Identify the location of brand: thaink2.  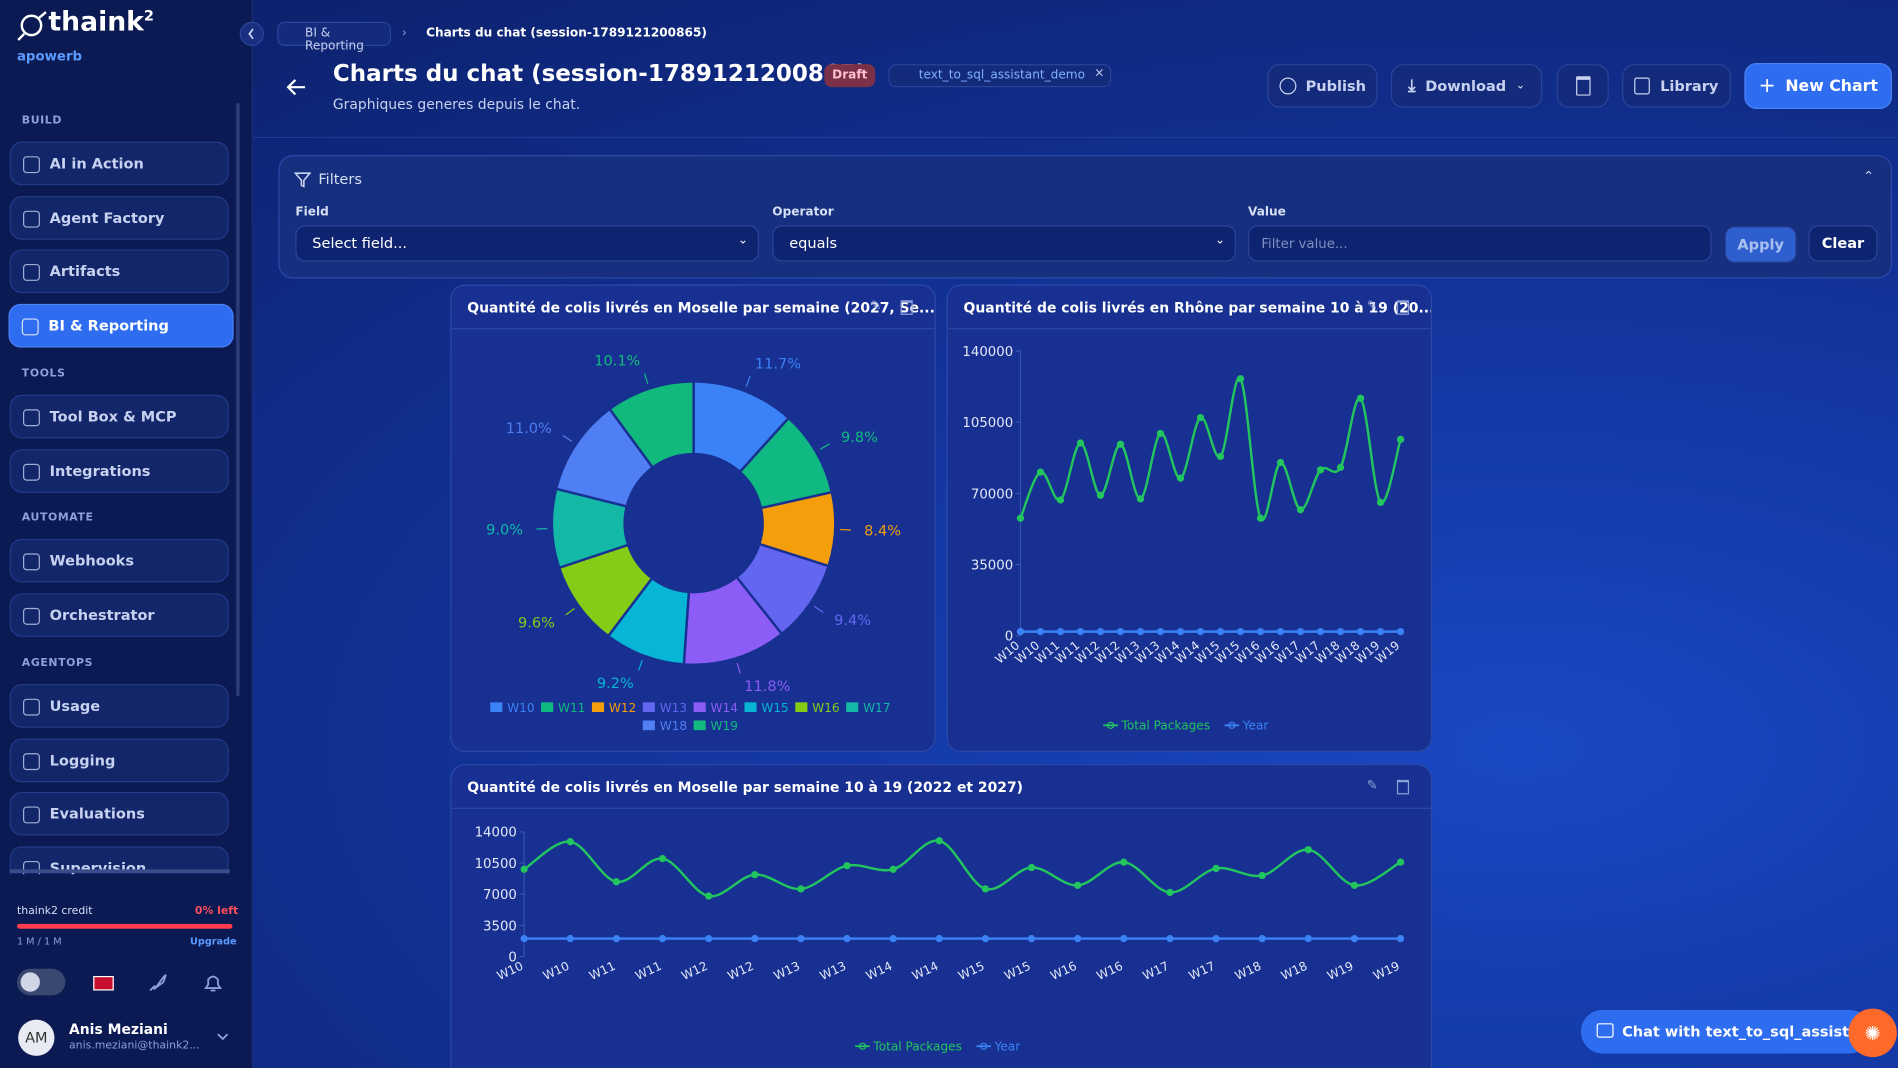
(101, 22).